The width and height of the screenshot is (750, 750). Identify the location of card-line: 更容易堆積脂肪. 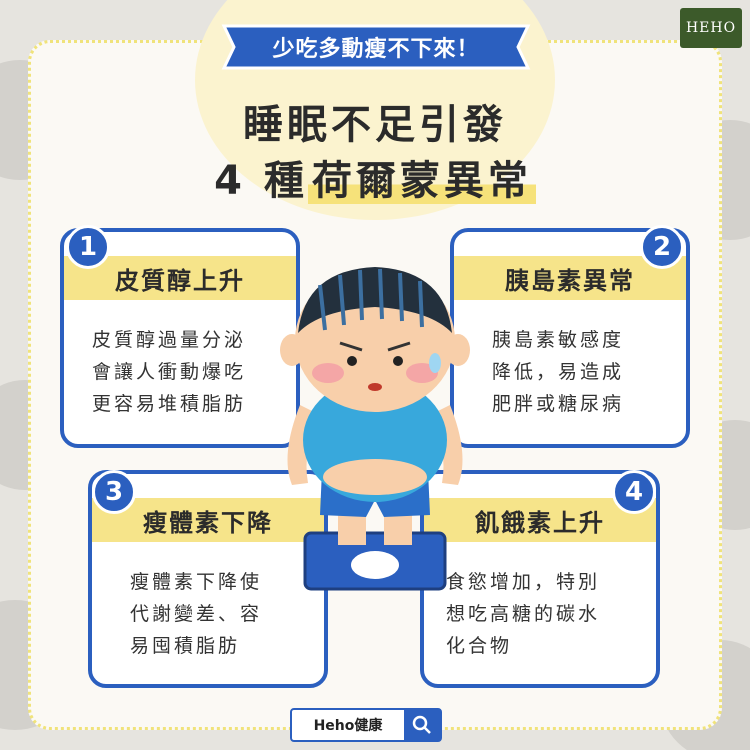
(169, 404).